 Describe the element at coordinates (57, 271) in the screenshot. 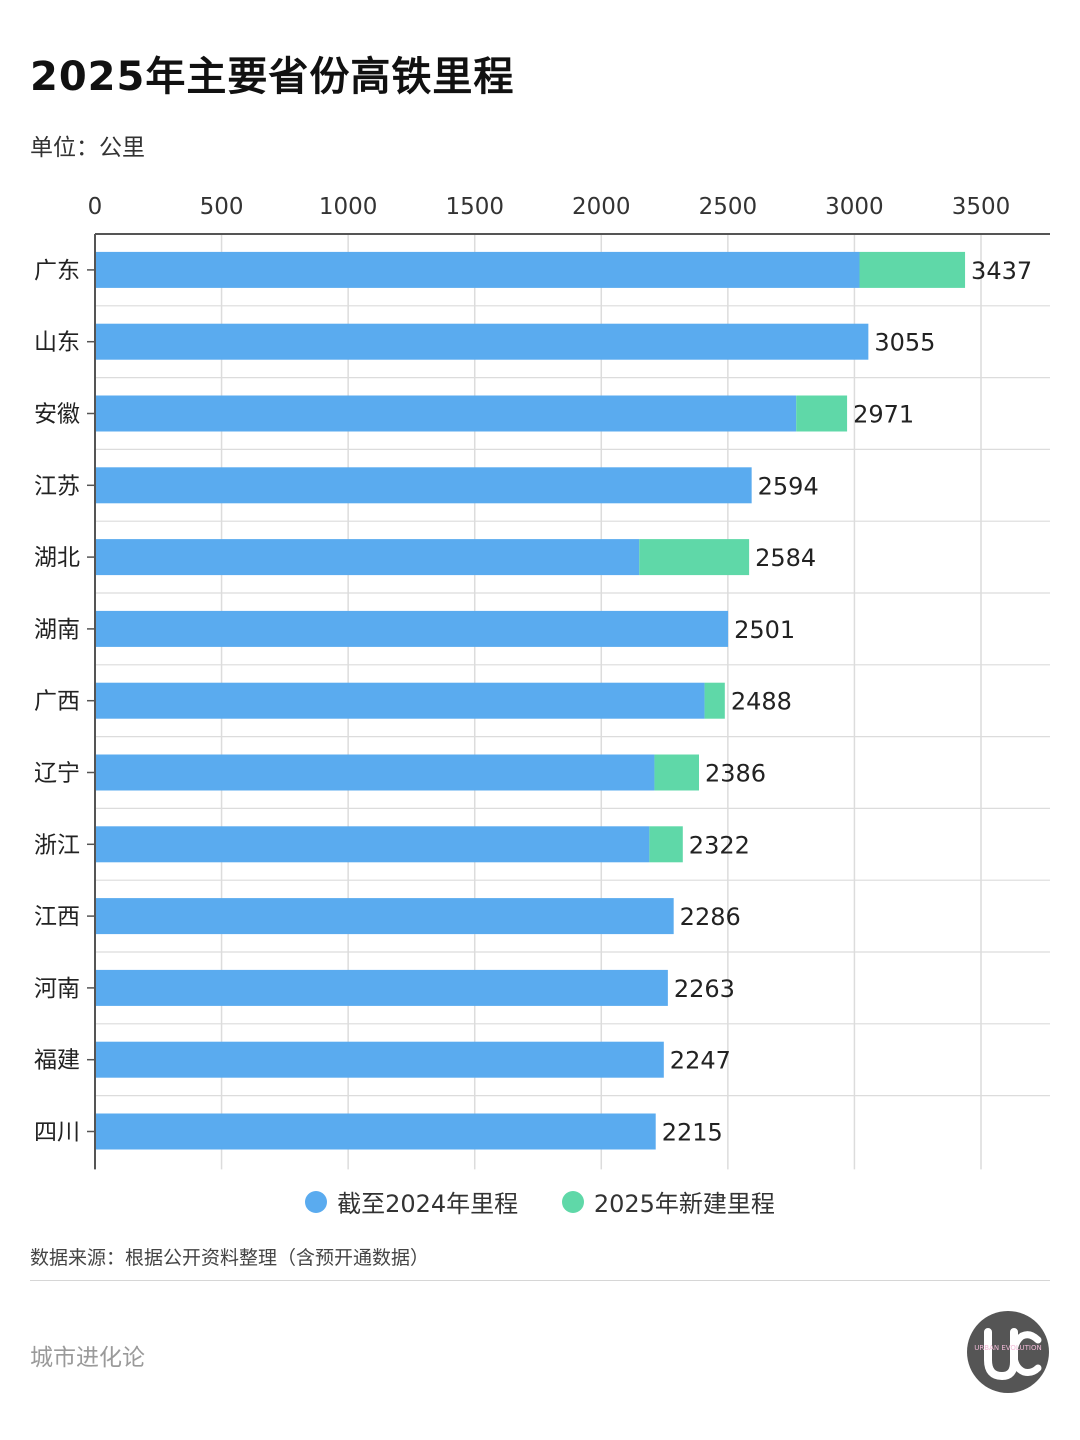

I see `category-label: 广东` at that location.